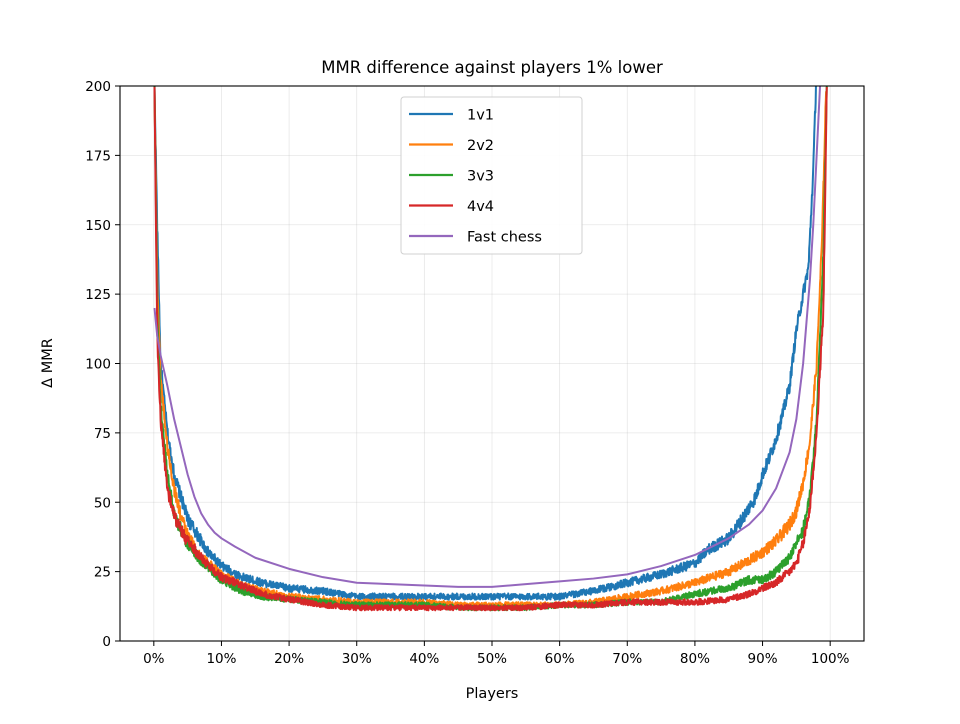 The height and width of the screenshot is (724, 960). I want to click on y-tick-label: 150, so click(98, 226).